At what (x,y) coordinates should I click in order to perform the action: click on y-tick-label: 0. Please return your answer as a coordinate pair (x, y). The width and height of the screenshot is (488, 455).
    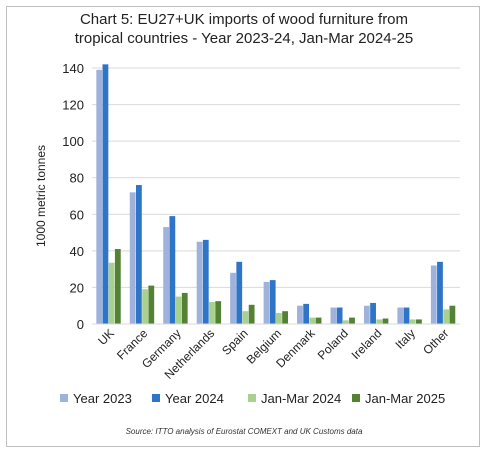
    Looking at the image, I should click on (80, 324).